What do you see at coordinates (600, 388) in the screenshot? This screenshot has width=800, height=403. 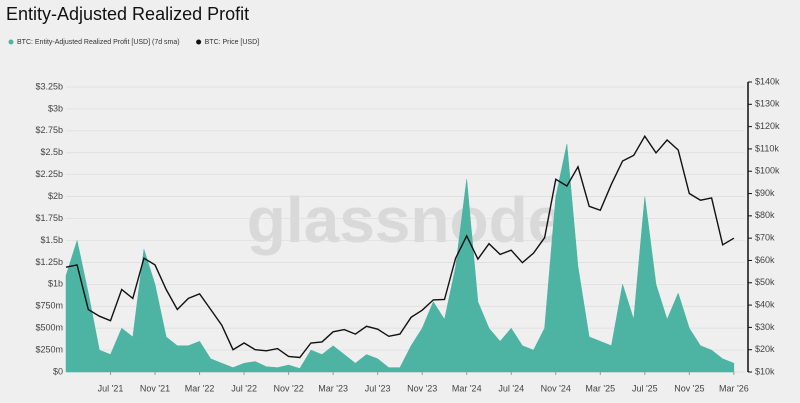 I see `x-tick-label: Mar '25` at bounding box center [600, 388].